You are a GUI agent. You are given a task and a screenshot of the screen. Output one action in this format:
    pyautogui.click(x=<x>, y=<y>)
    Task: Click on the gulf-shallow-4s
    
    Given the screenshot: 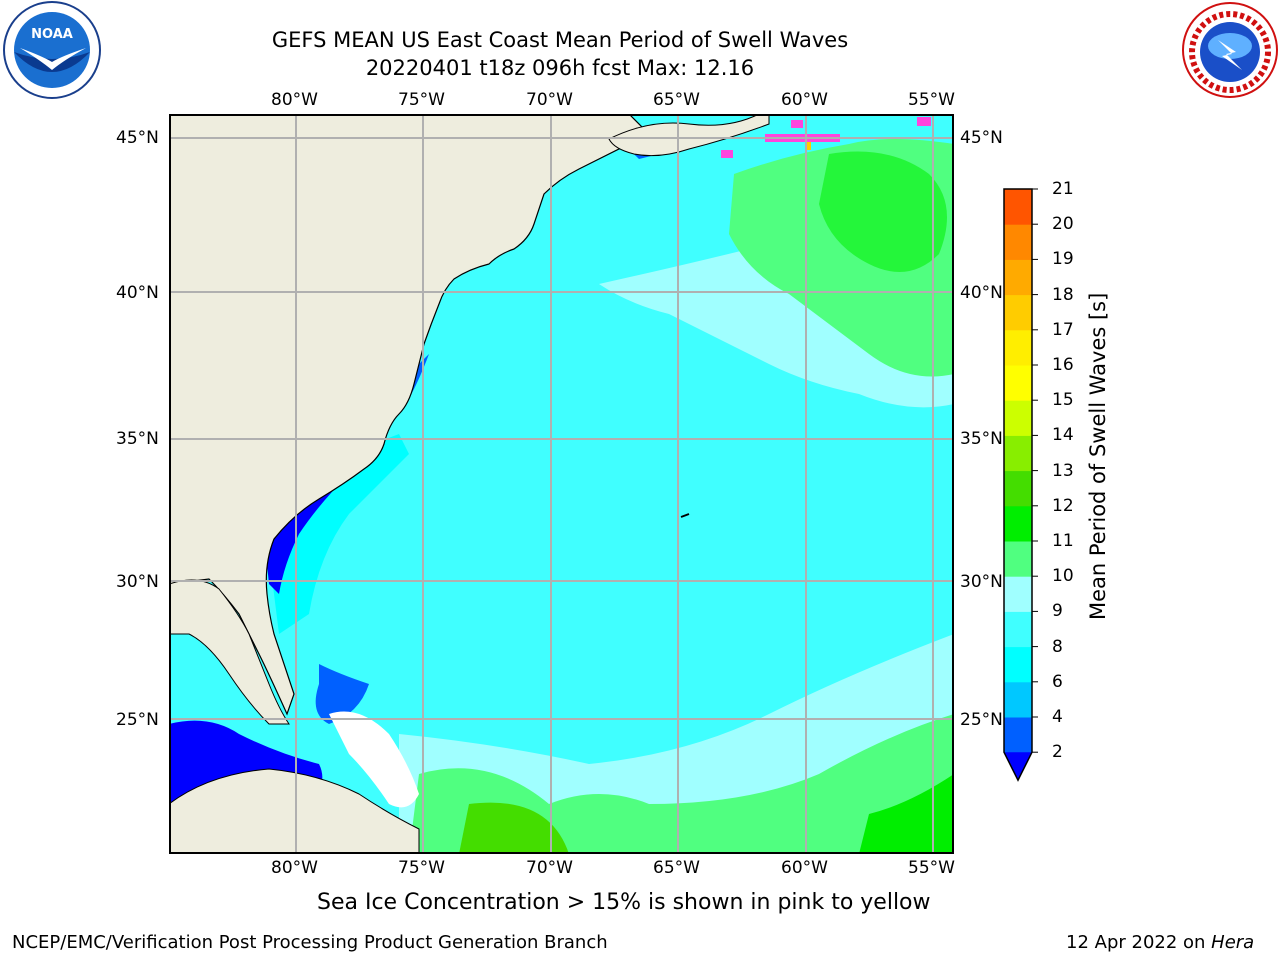 What is the action you would take?
    pyautogui.click(x=342, y=694)
    